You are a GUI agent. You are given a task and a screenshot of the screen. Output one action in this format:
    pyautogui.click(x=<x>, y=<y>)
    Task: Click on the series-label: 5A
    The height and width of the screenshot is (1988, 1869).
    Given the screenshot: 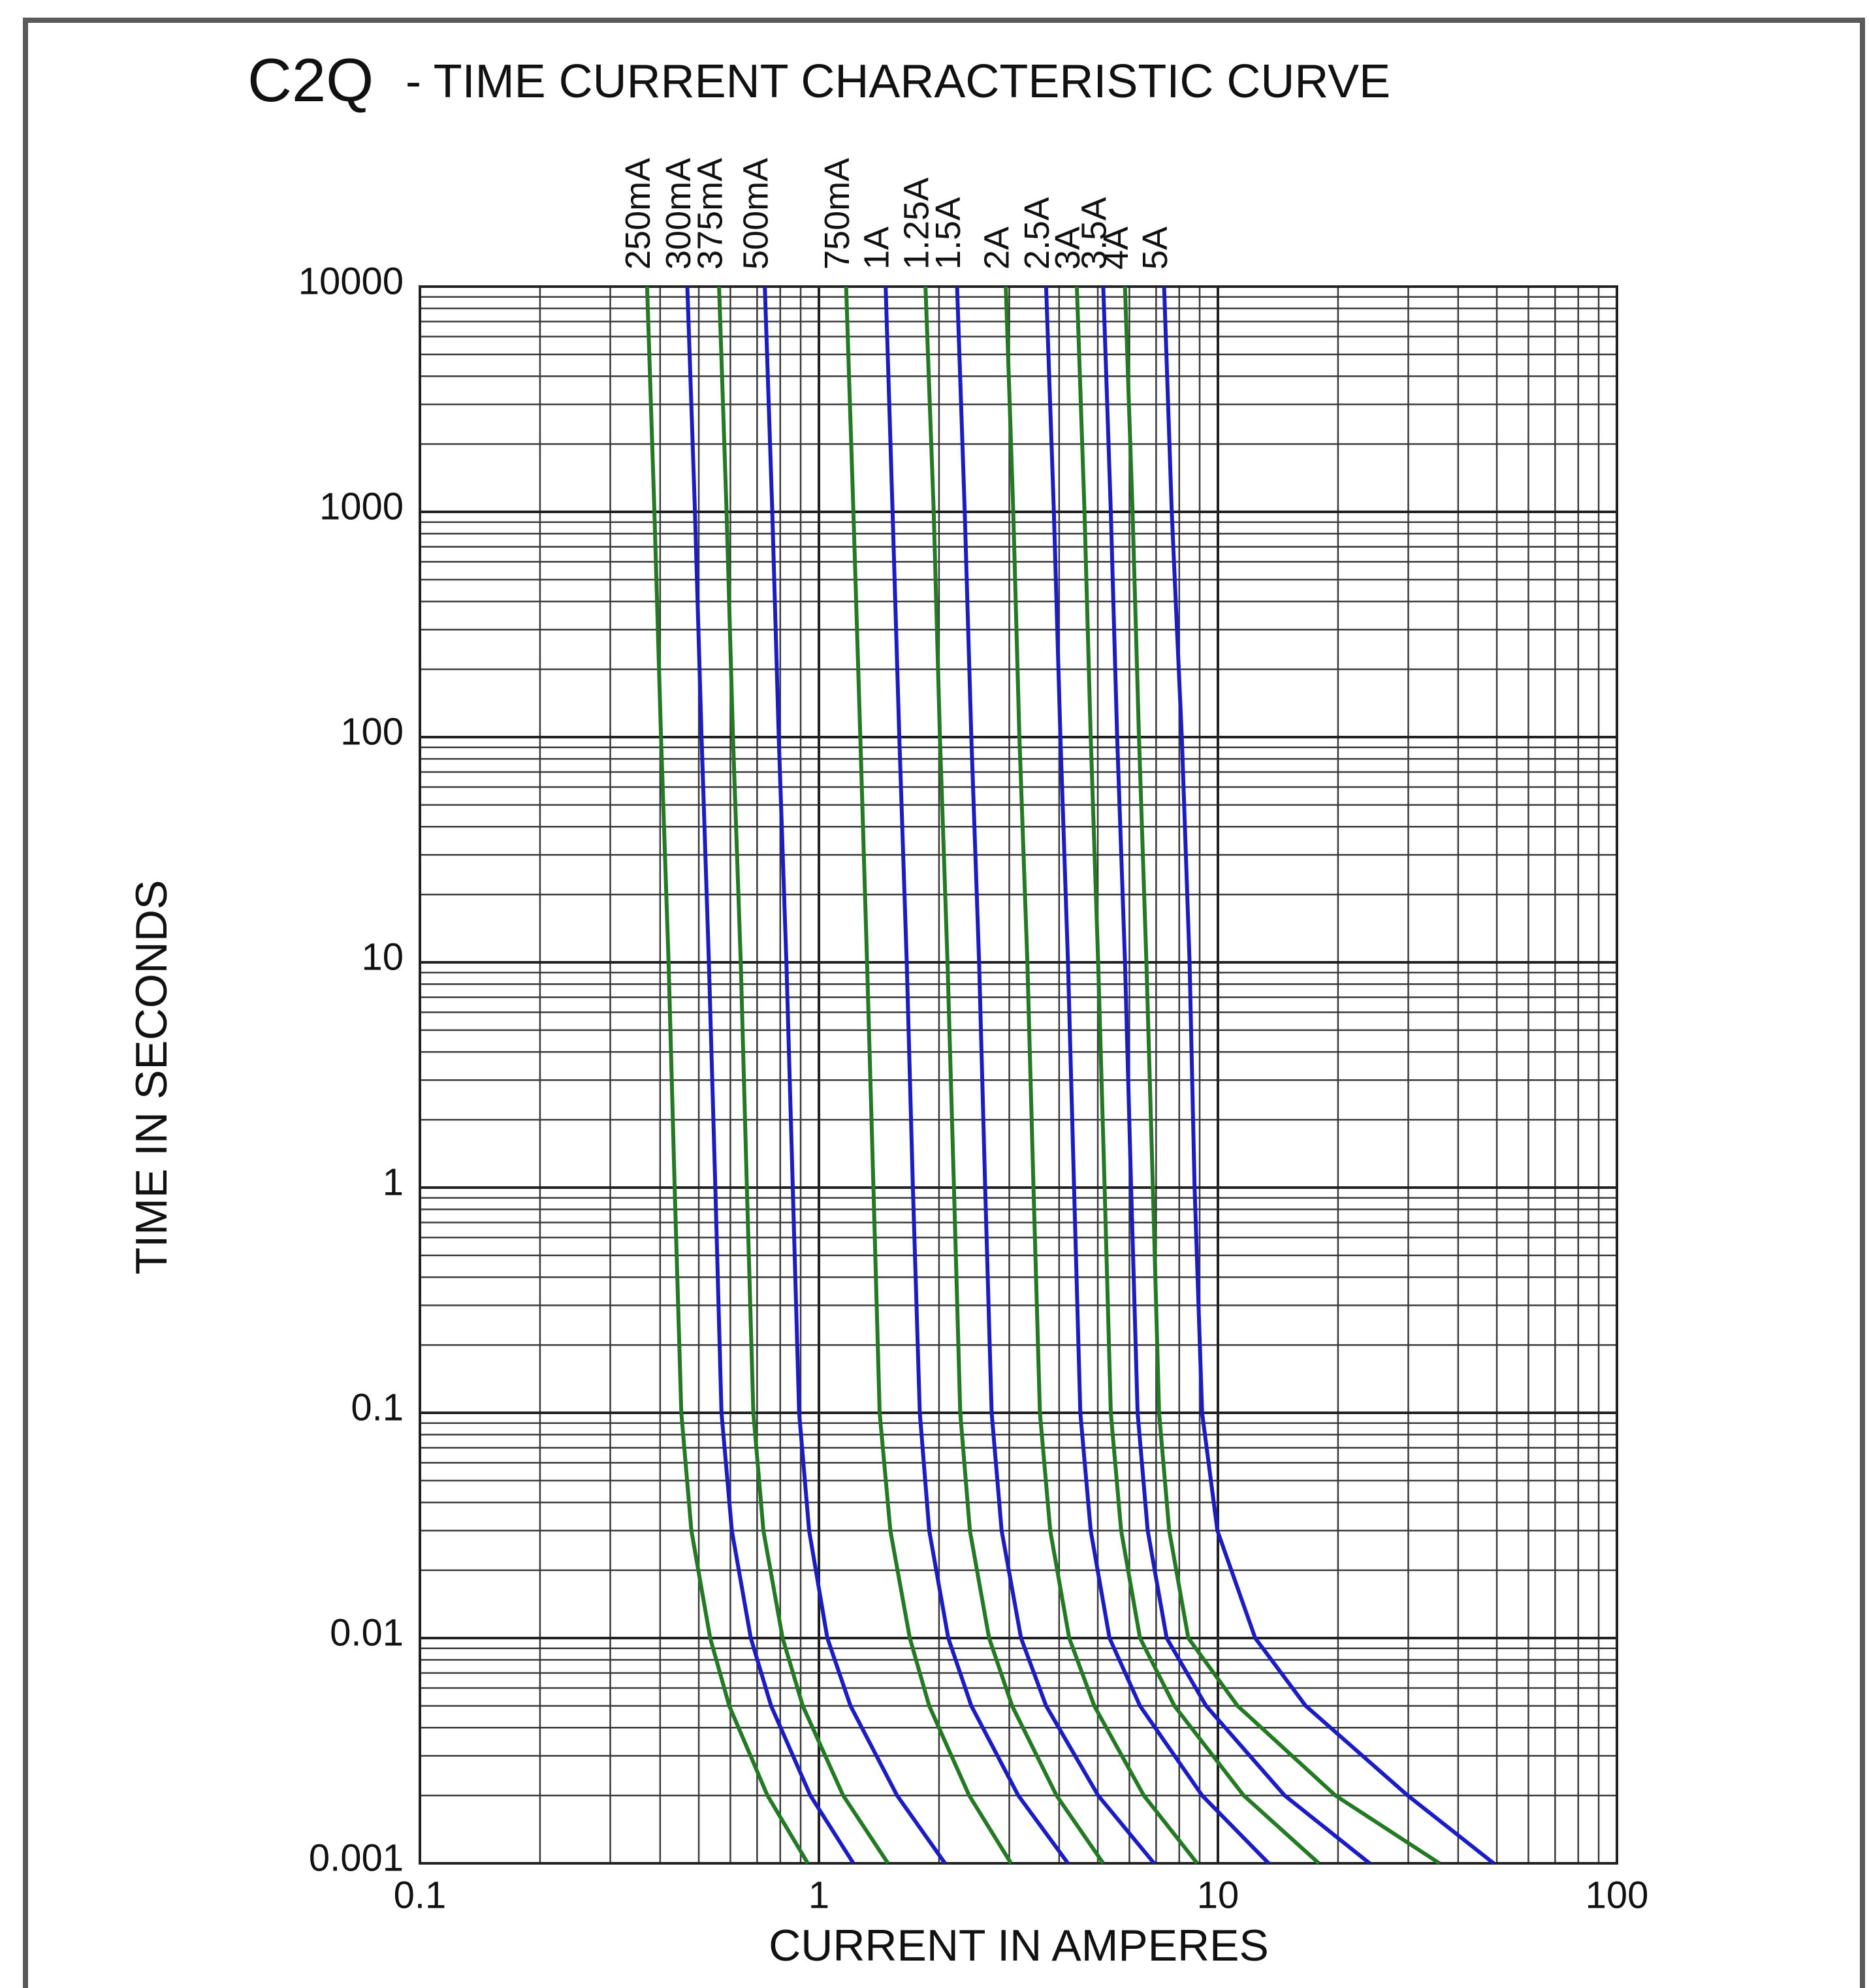 What is the action you would take?
    pyautogui.click(x=1155, y=249)
    